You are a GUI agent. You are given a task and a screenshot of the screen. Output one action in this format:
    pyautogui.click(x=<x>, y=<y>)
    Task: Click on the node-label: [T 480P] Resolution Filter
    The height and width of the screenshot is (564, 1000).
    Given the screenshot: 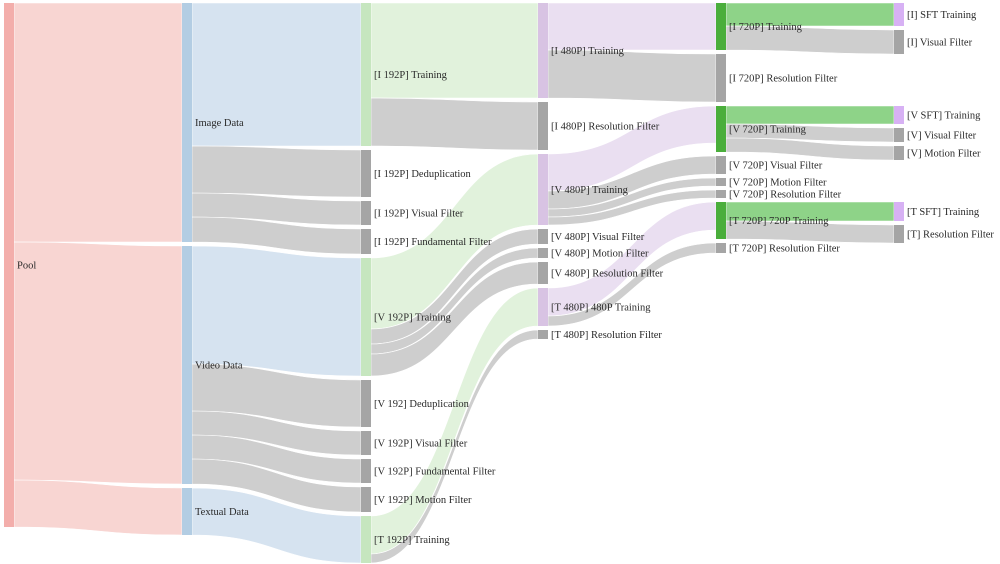 What is the action you would take?
    pyautogui.click(x=606, y=335)
    